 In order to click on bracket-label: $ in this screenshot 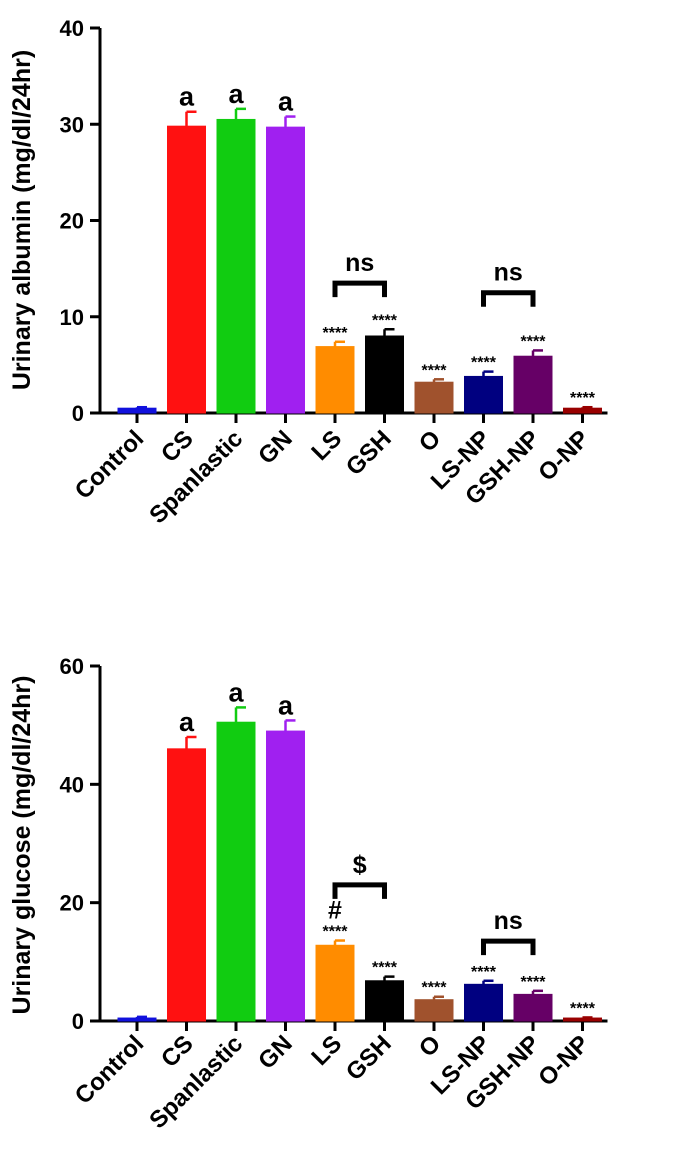, I will do `click(360, 865)`.